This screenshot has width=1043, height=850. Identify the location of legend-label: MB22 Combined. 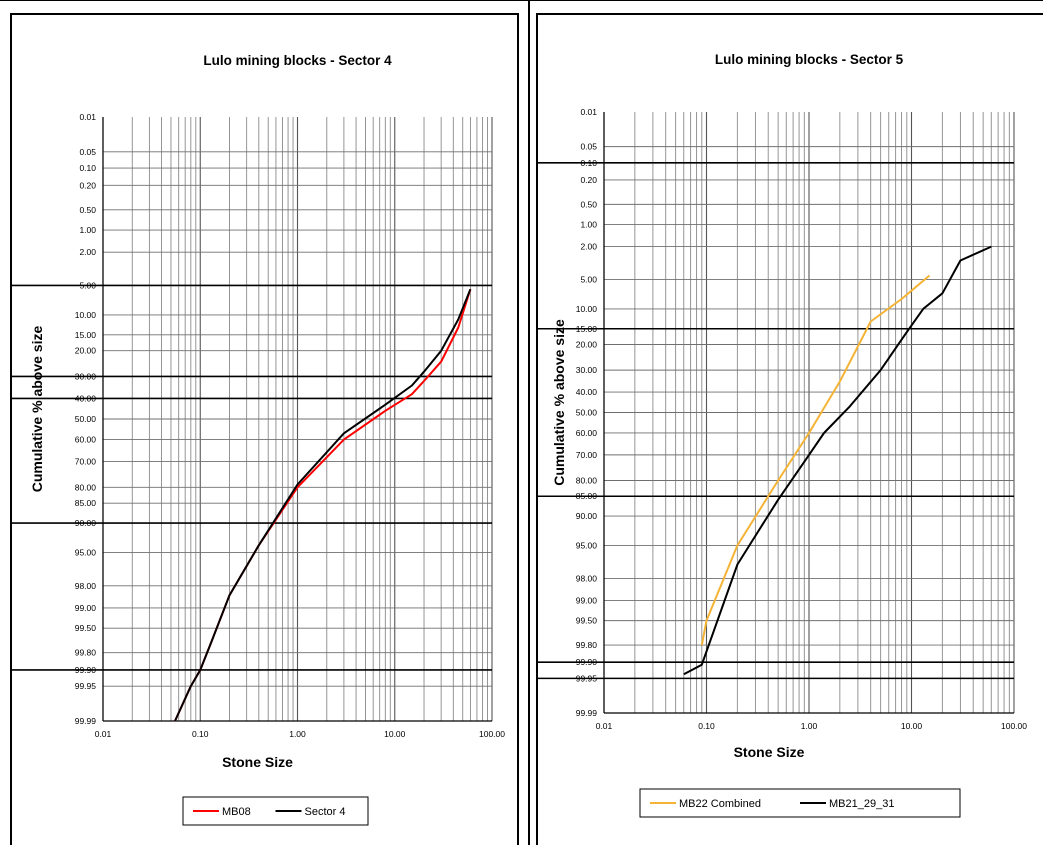
(720, 804).